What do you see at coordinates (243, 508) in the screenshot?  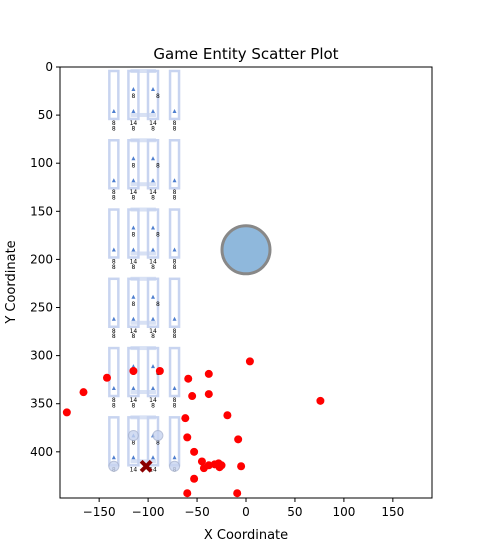 I see `x-axis: −150 −100 −50 0 50 100 150` at bounding box center [243, 508].